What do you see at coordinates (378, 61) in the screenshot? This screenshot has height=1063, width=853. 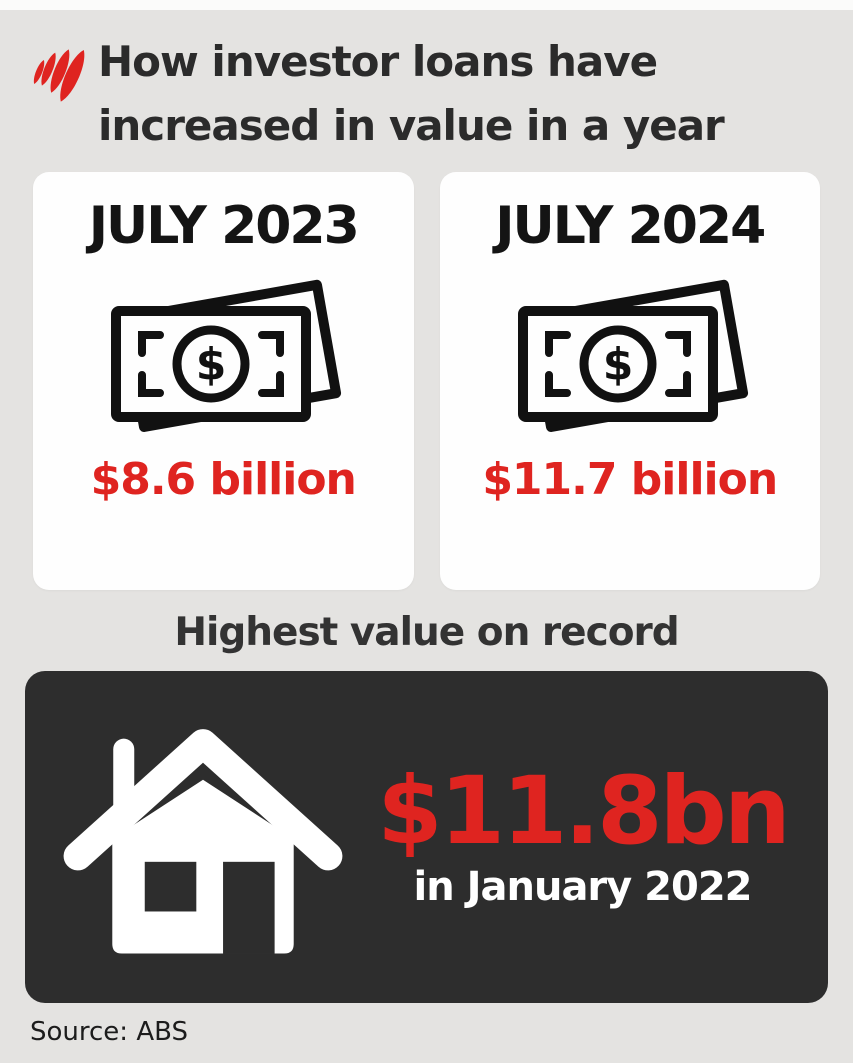 I see `page-title-line1: How investor loans have` at bounding box center [378, 61].